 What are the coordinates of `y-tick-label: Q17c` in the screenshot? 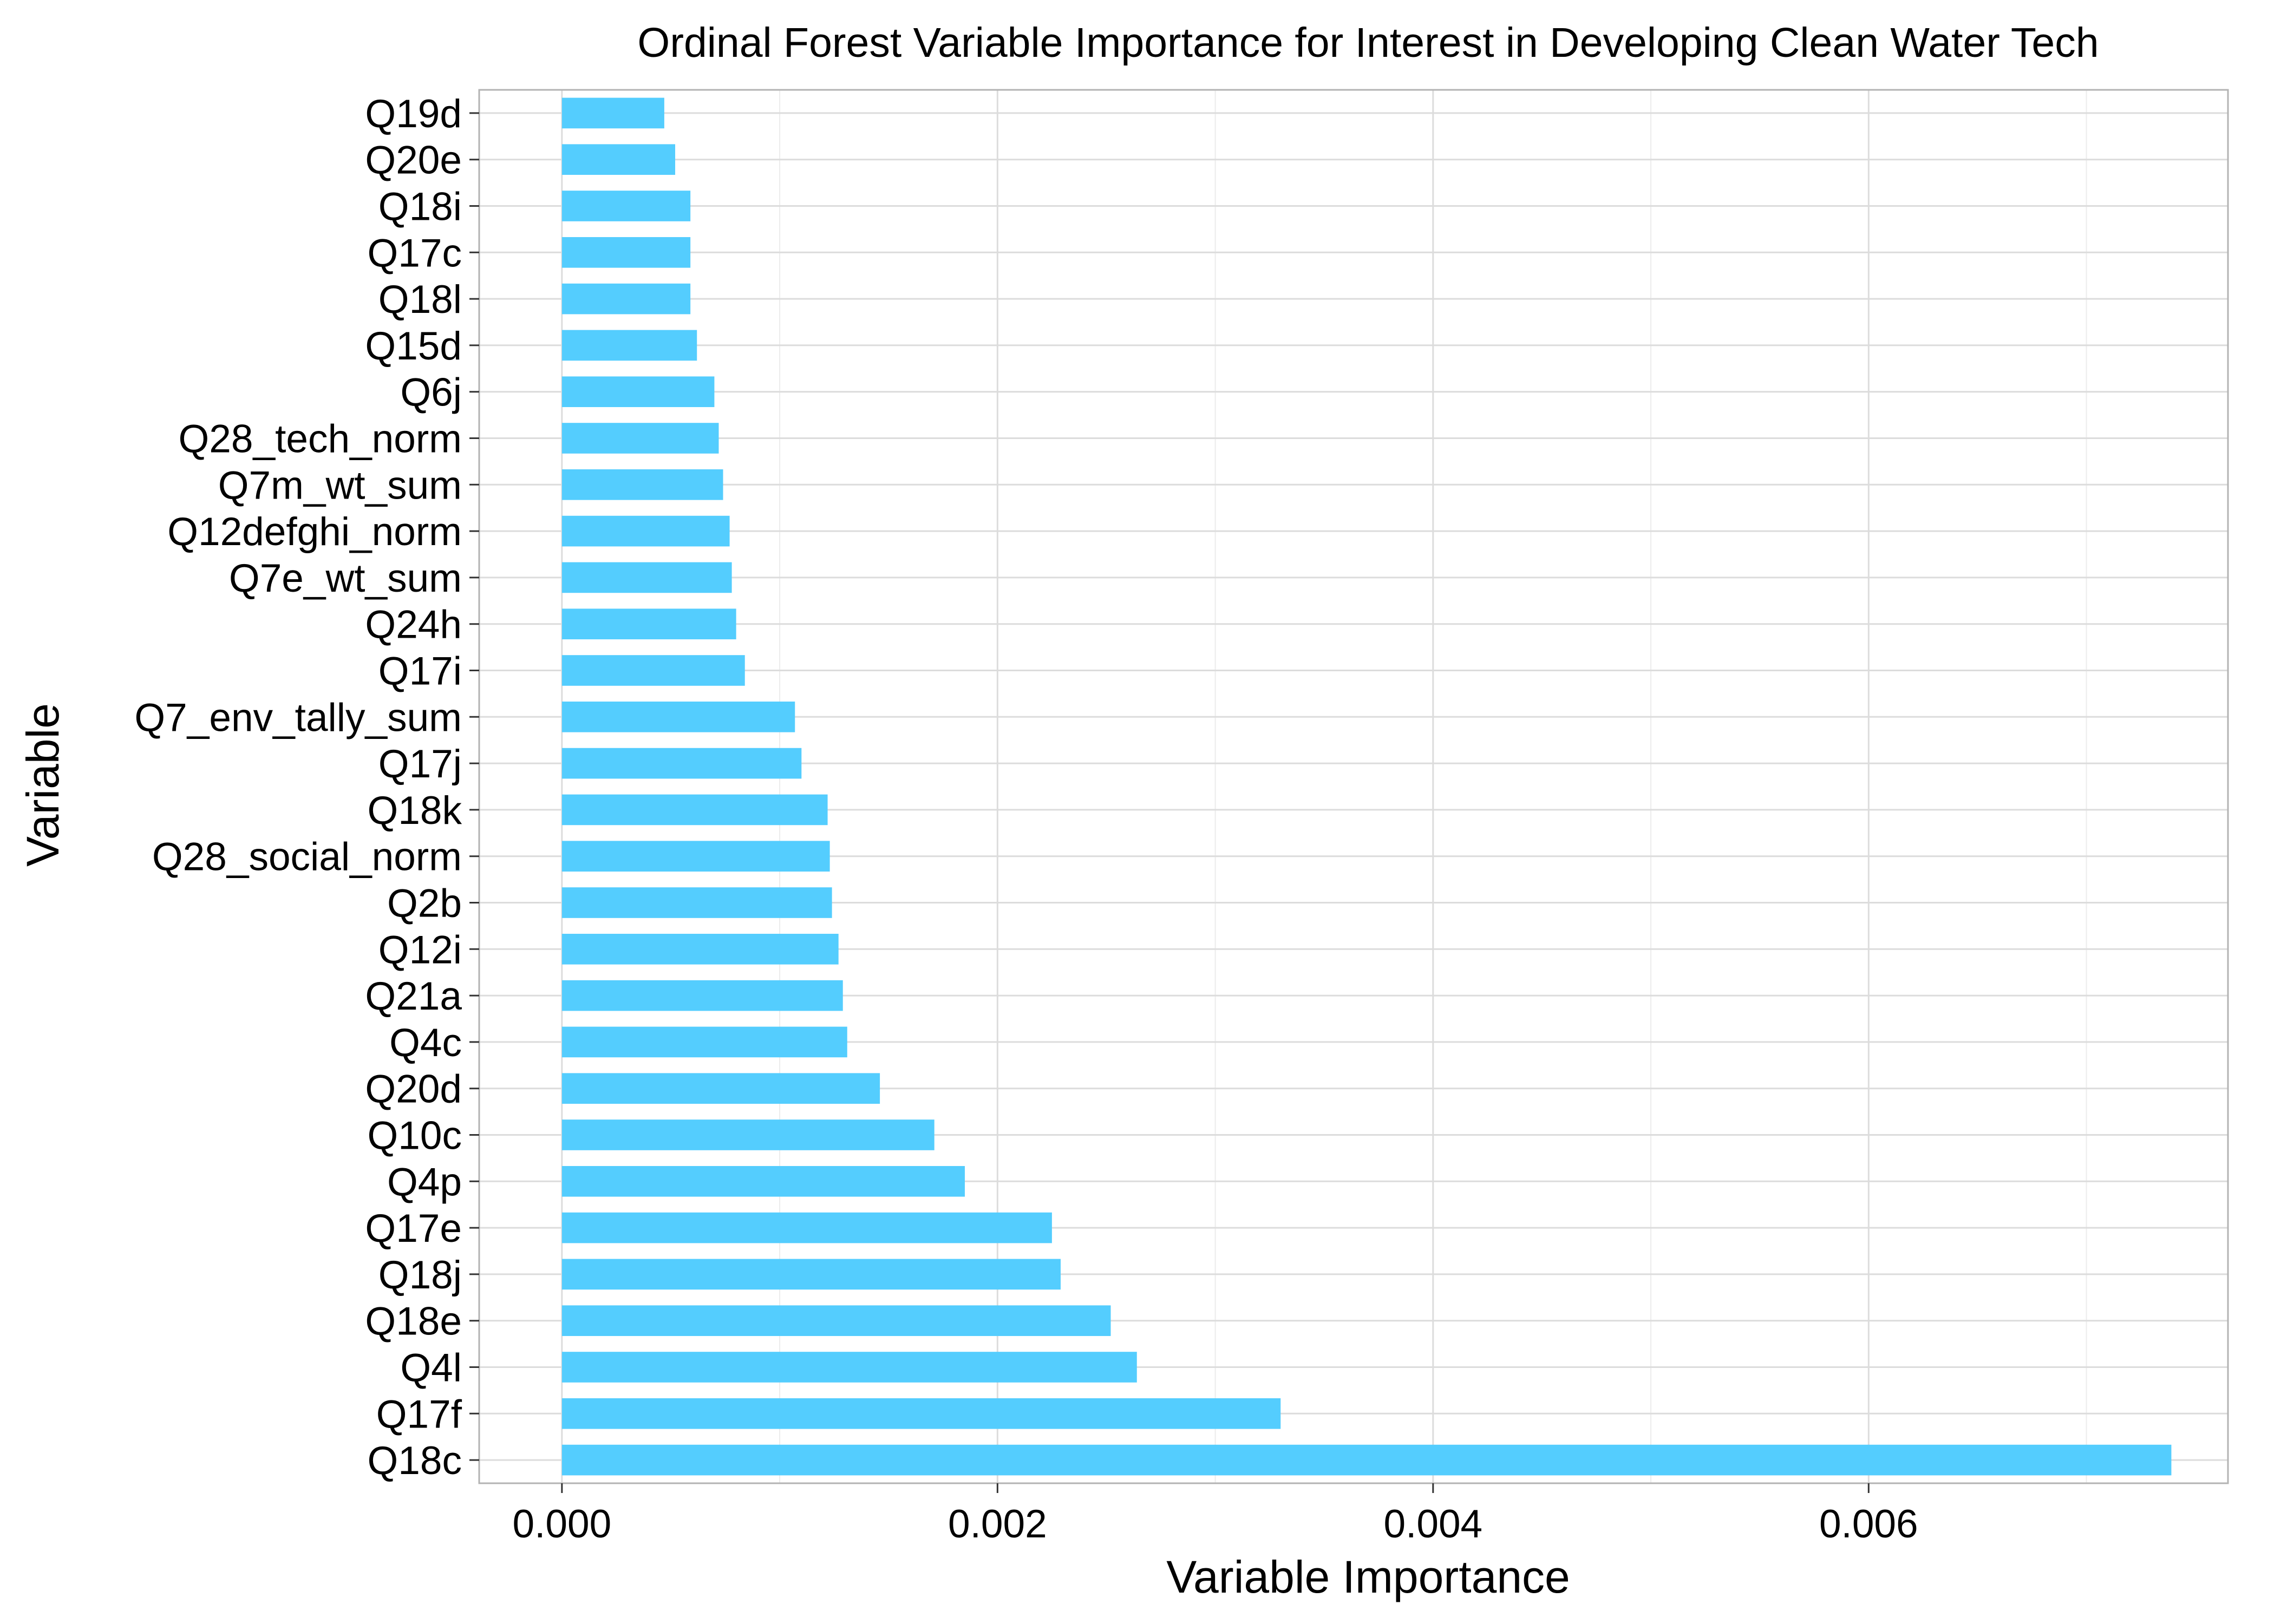 It's located at (415, 253).